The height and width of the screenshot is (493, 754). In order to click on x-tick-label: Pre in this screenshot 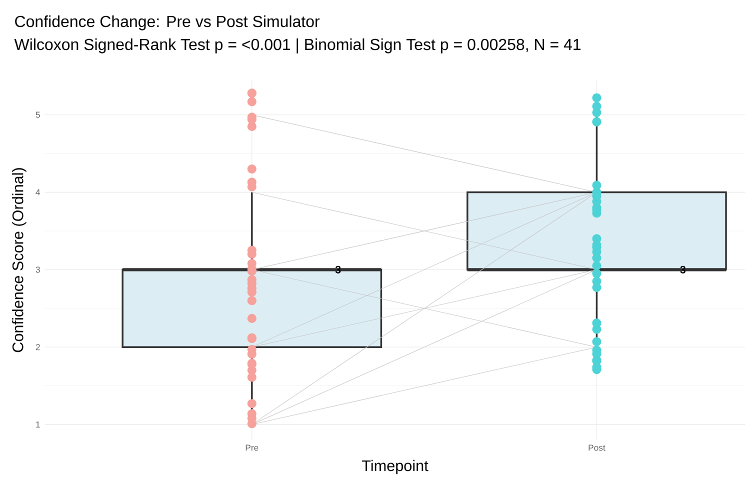, I will do `click(252, 447)`.